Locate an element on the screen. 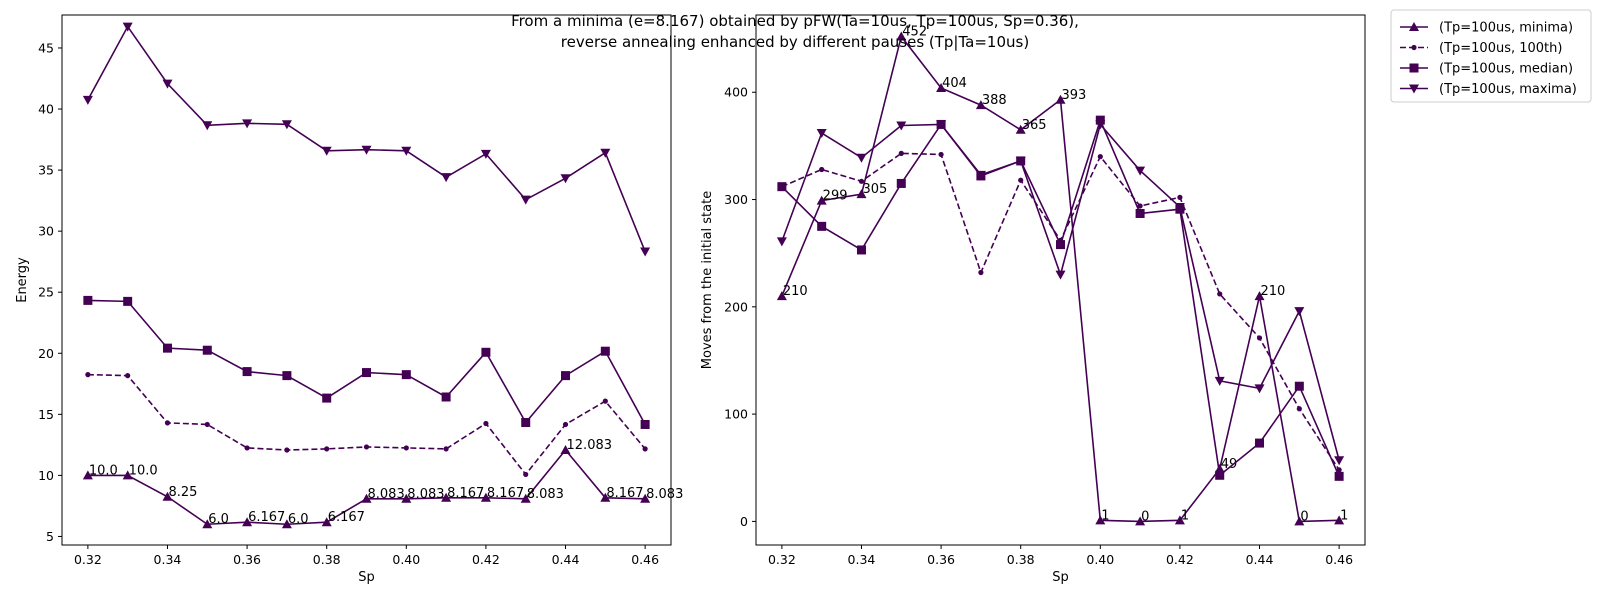 The height and width of the screenshot is (600, 1600). data-label: 210 is located at coordinates (795, 291).